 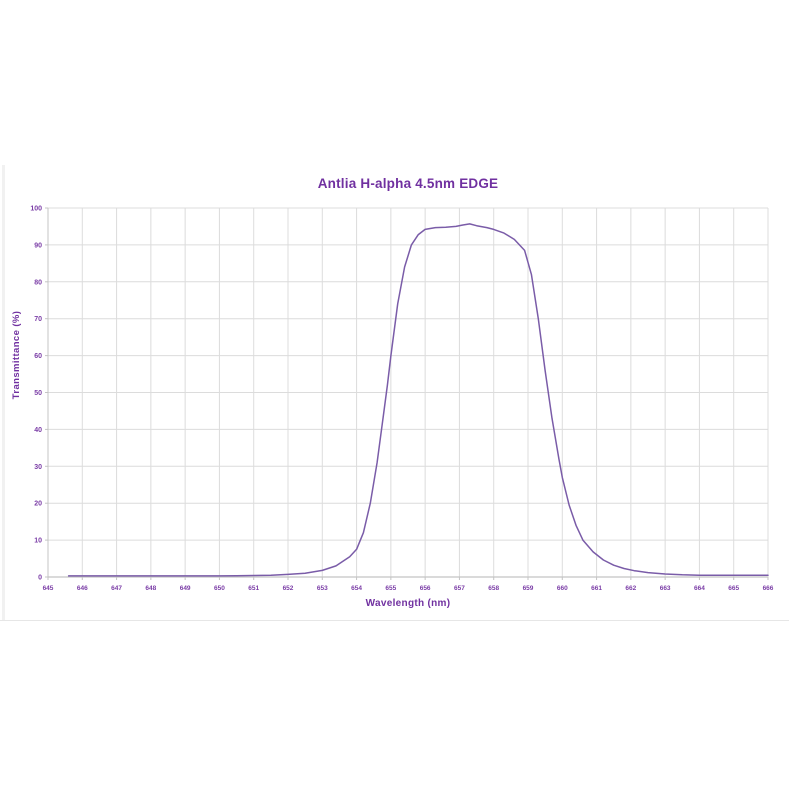 I want to click on x-tick-label: 665, so click(x=733, y=588).